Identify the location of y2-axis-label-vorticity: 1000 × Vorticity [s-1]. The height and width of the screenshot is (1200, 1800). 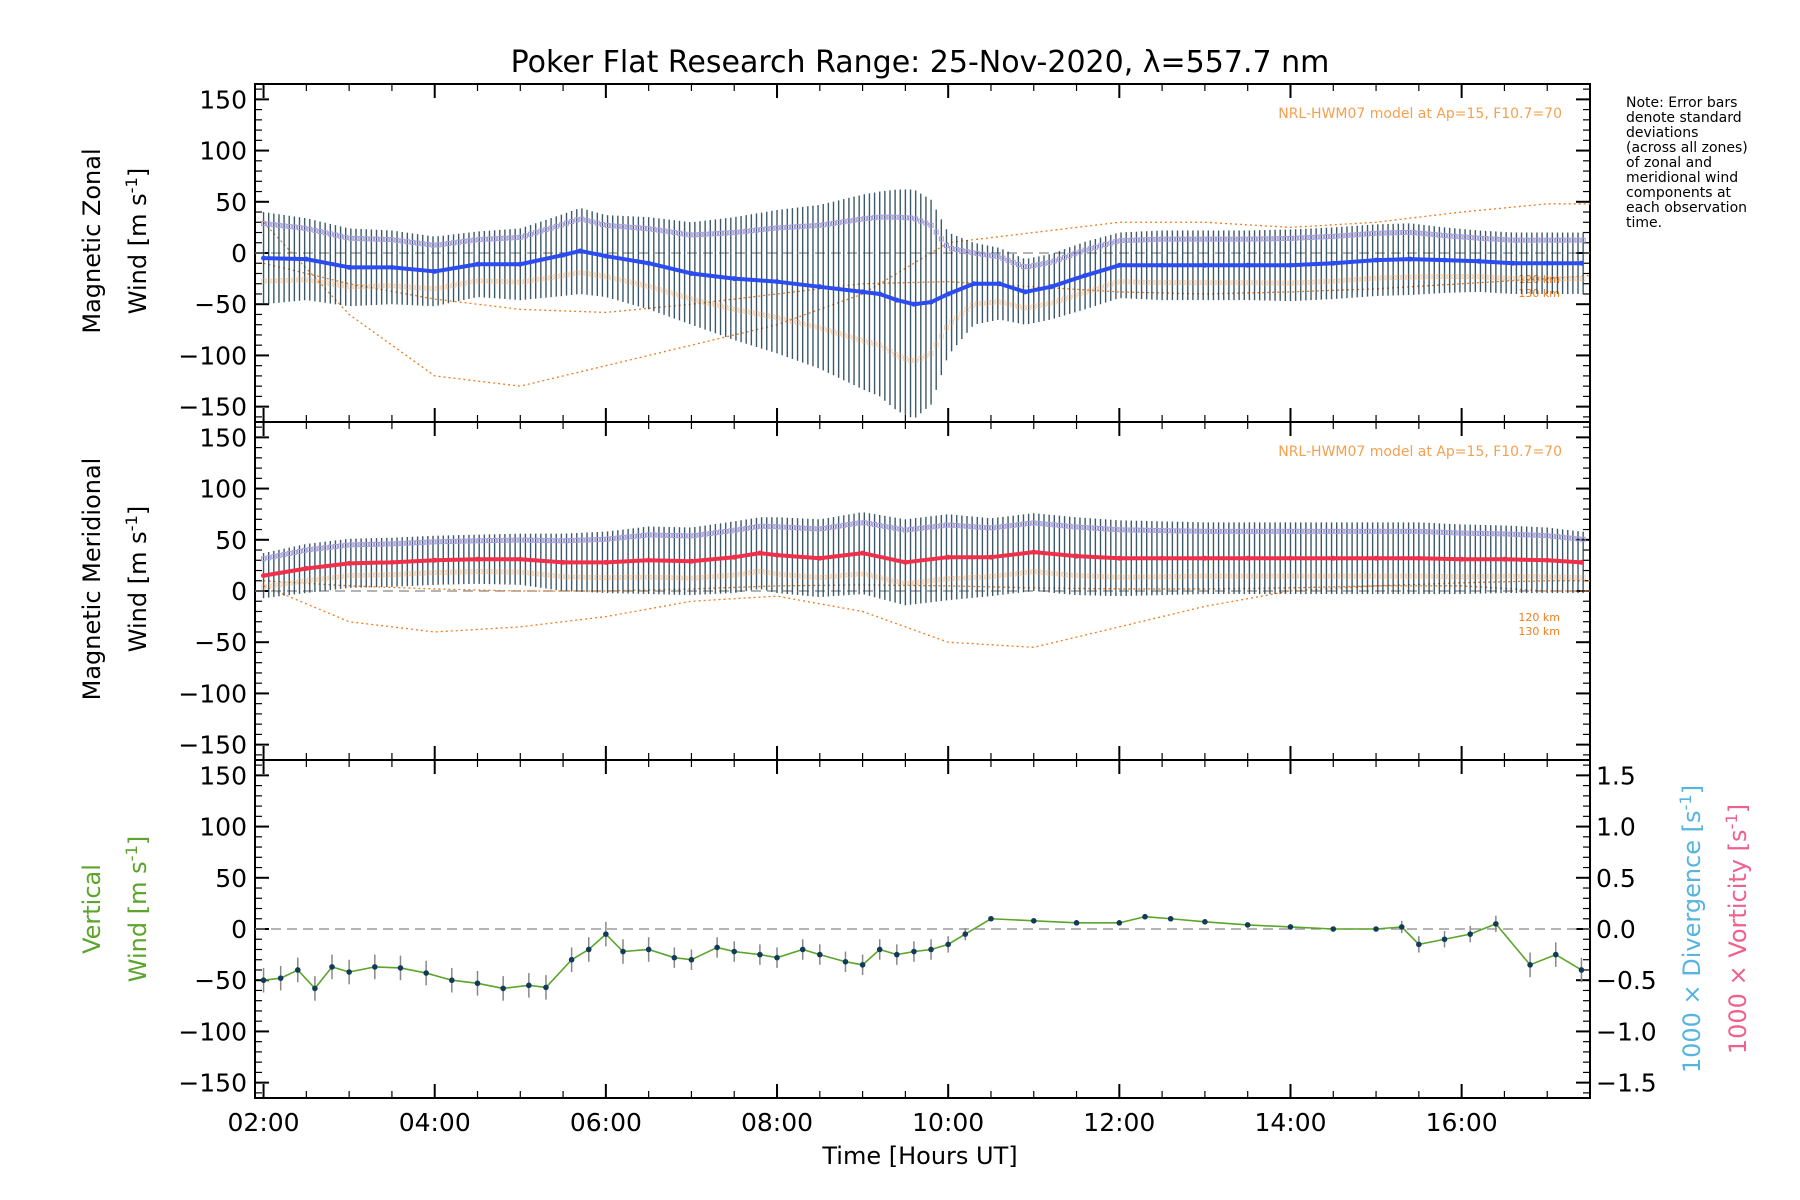
(1737, 929).